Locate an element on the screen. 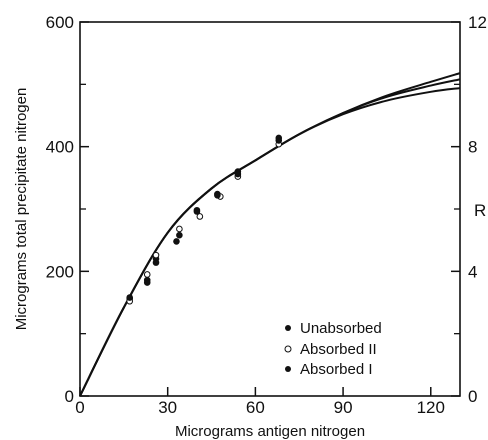  x-tick-label-1: 30 is located at coordinates (167, 407).